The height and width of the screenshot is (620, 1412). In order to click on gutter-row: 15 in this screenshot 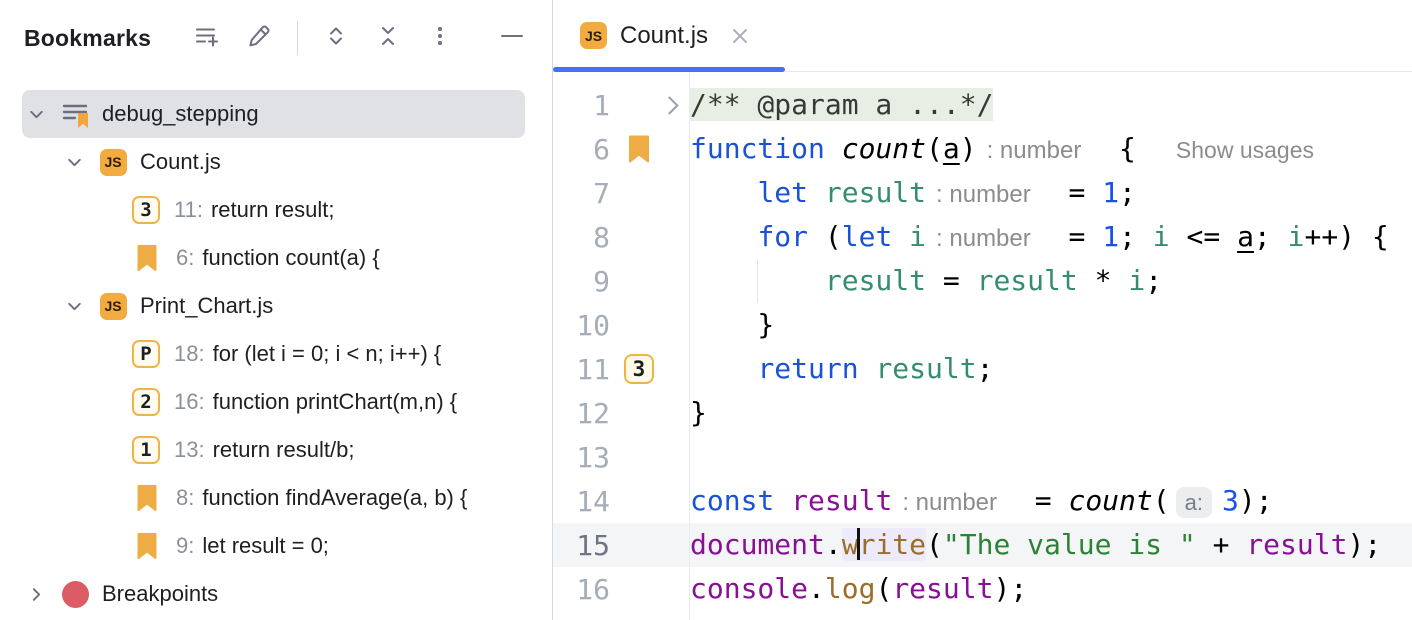, I will do `click(621, 545)`.